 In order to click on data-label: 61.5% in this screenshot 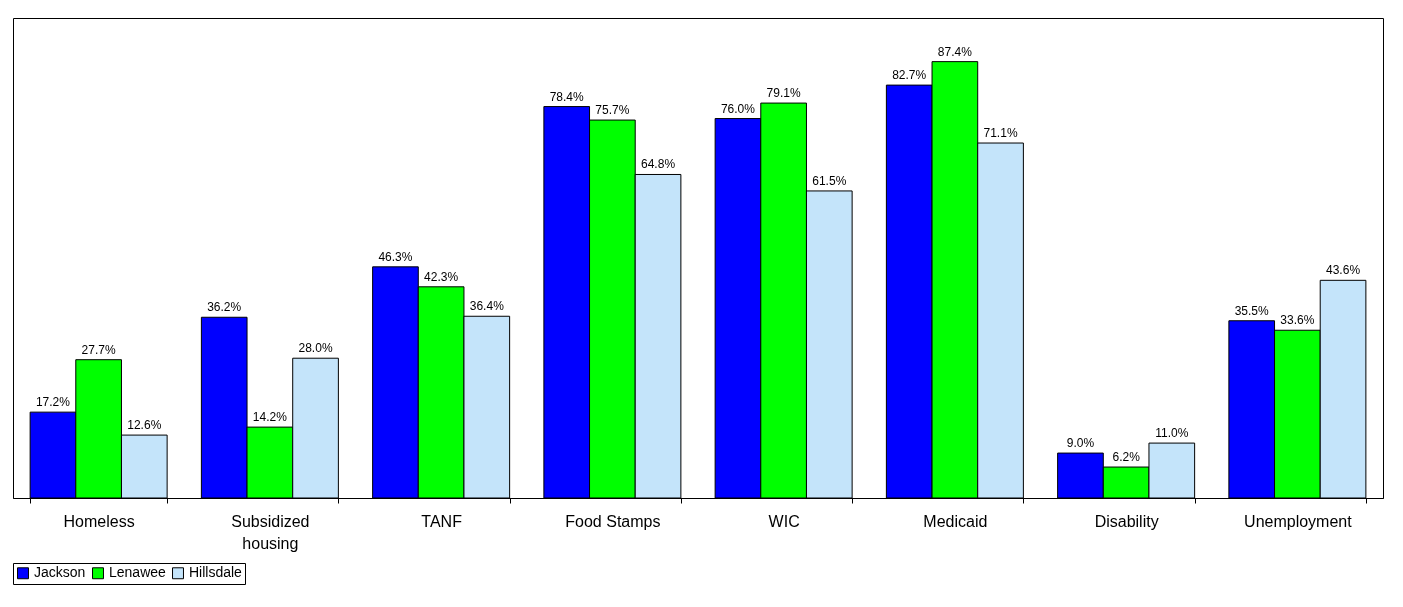, I will do `click(829, 180)`.